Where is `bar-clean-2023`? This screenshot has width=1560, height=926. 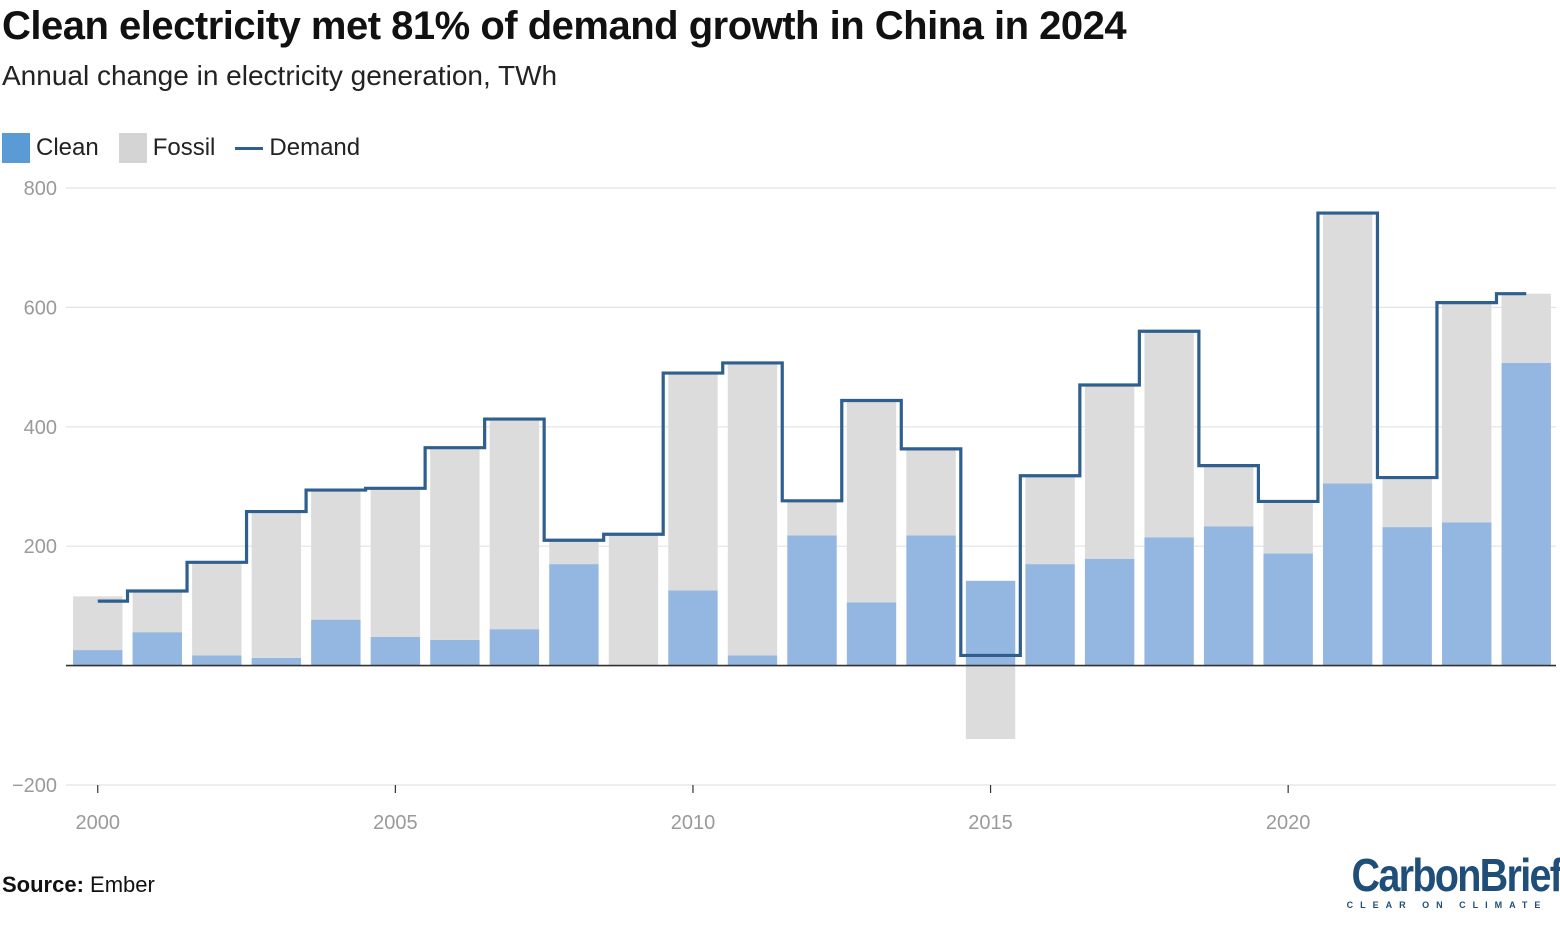
bar-clean-2023 is located at coordinates (1467, 594).